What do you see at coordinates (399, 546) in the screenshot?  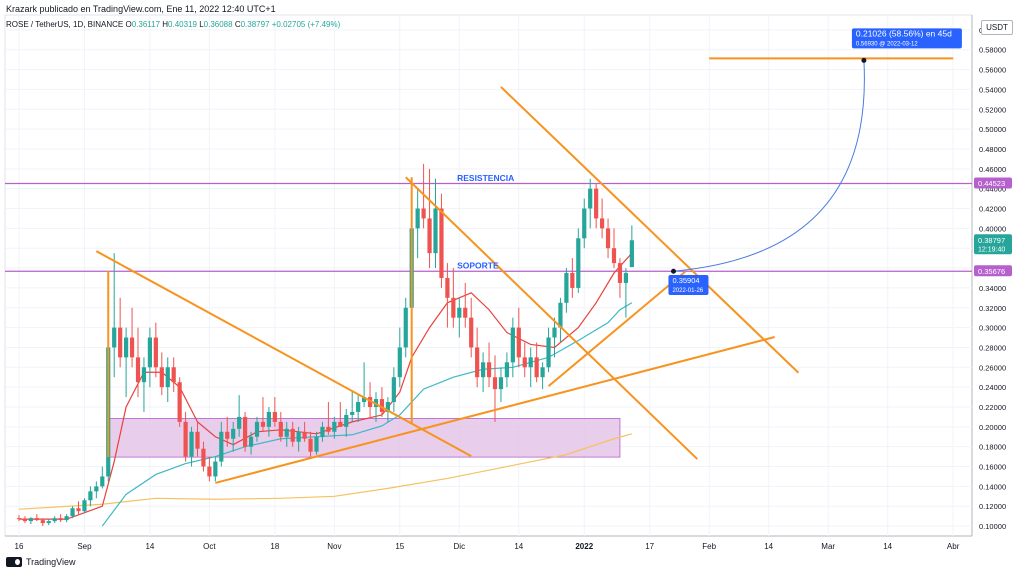 I see `x-tick-label: 15` at bounding box center [399, 546].